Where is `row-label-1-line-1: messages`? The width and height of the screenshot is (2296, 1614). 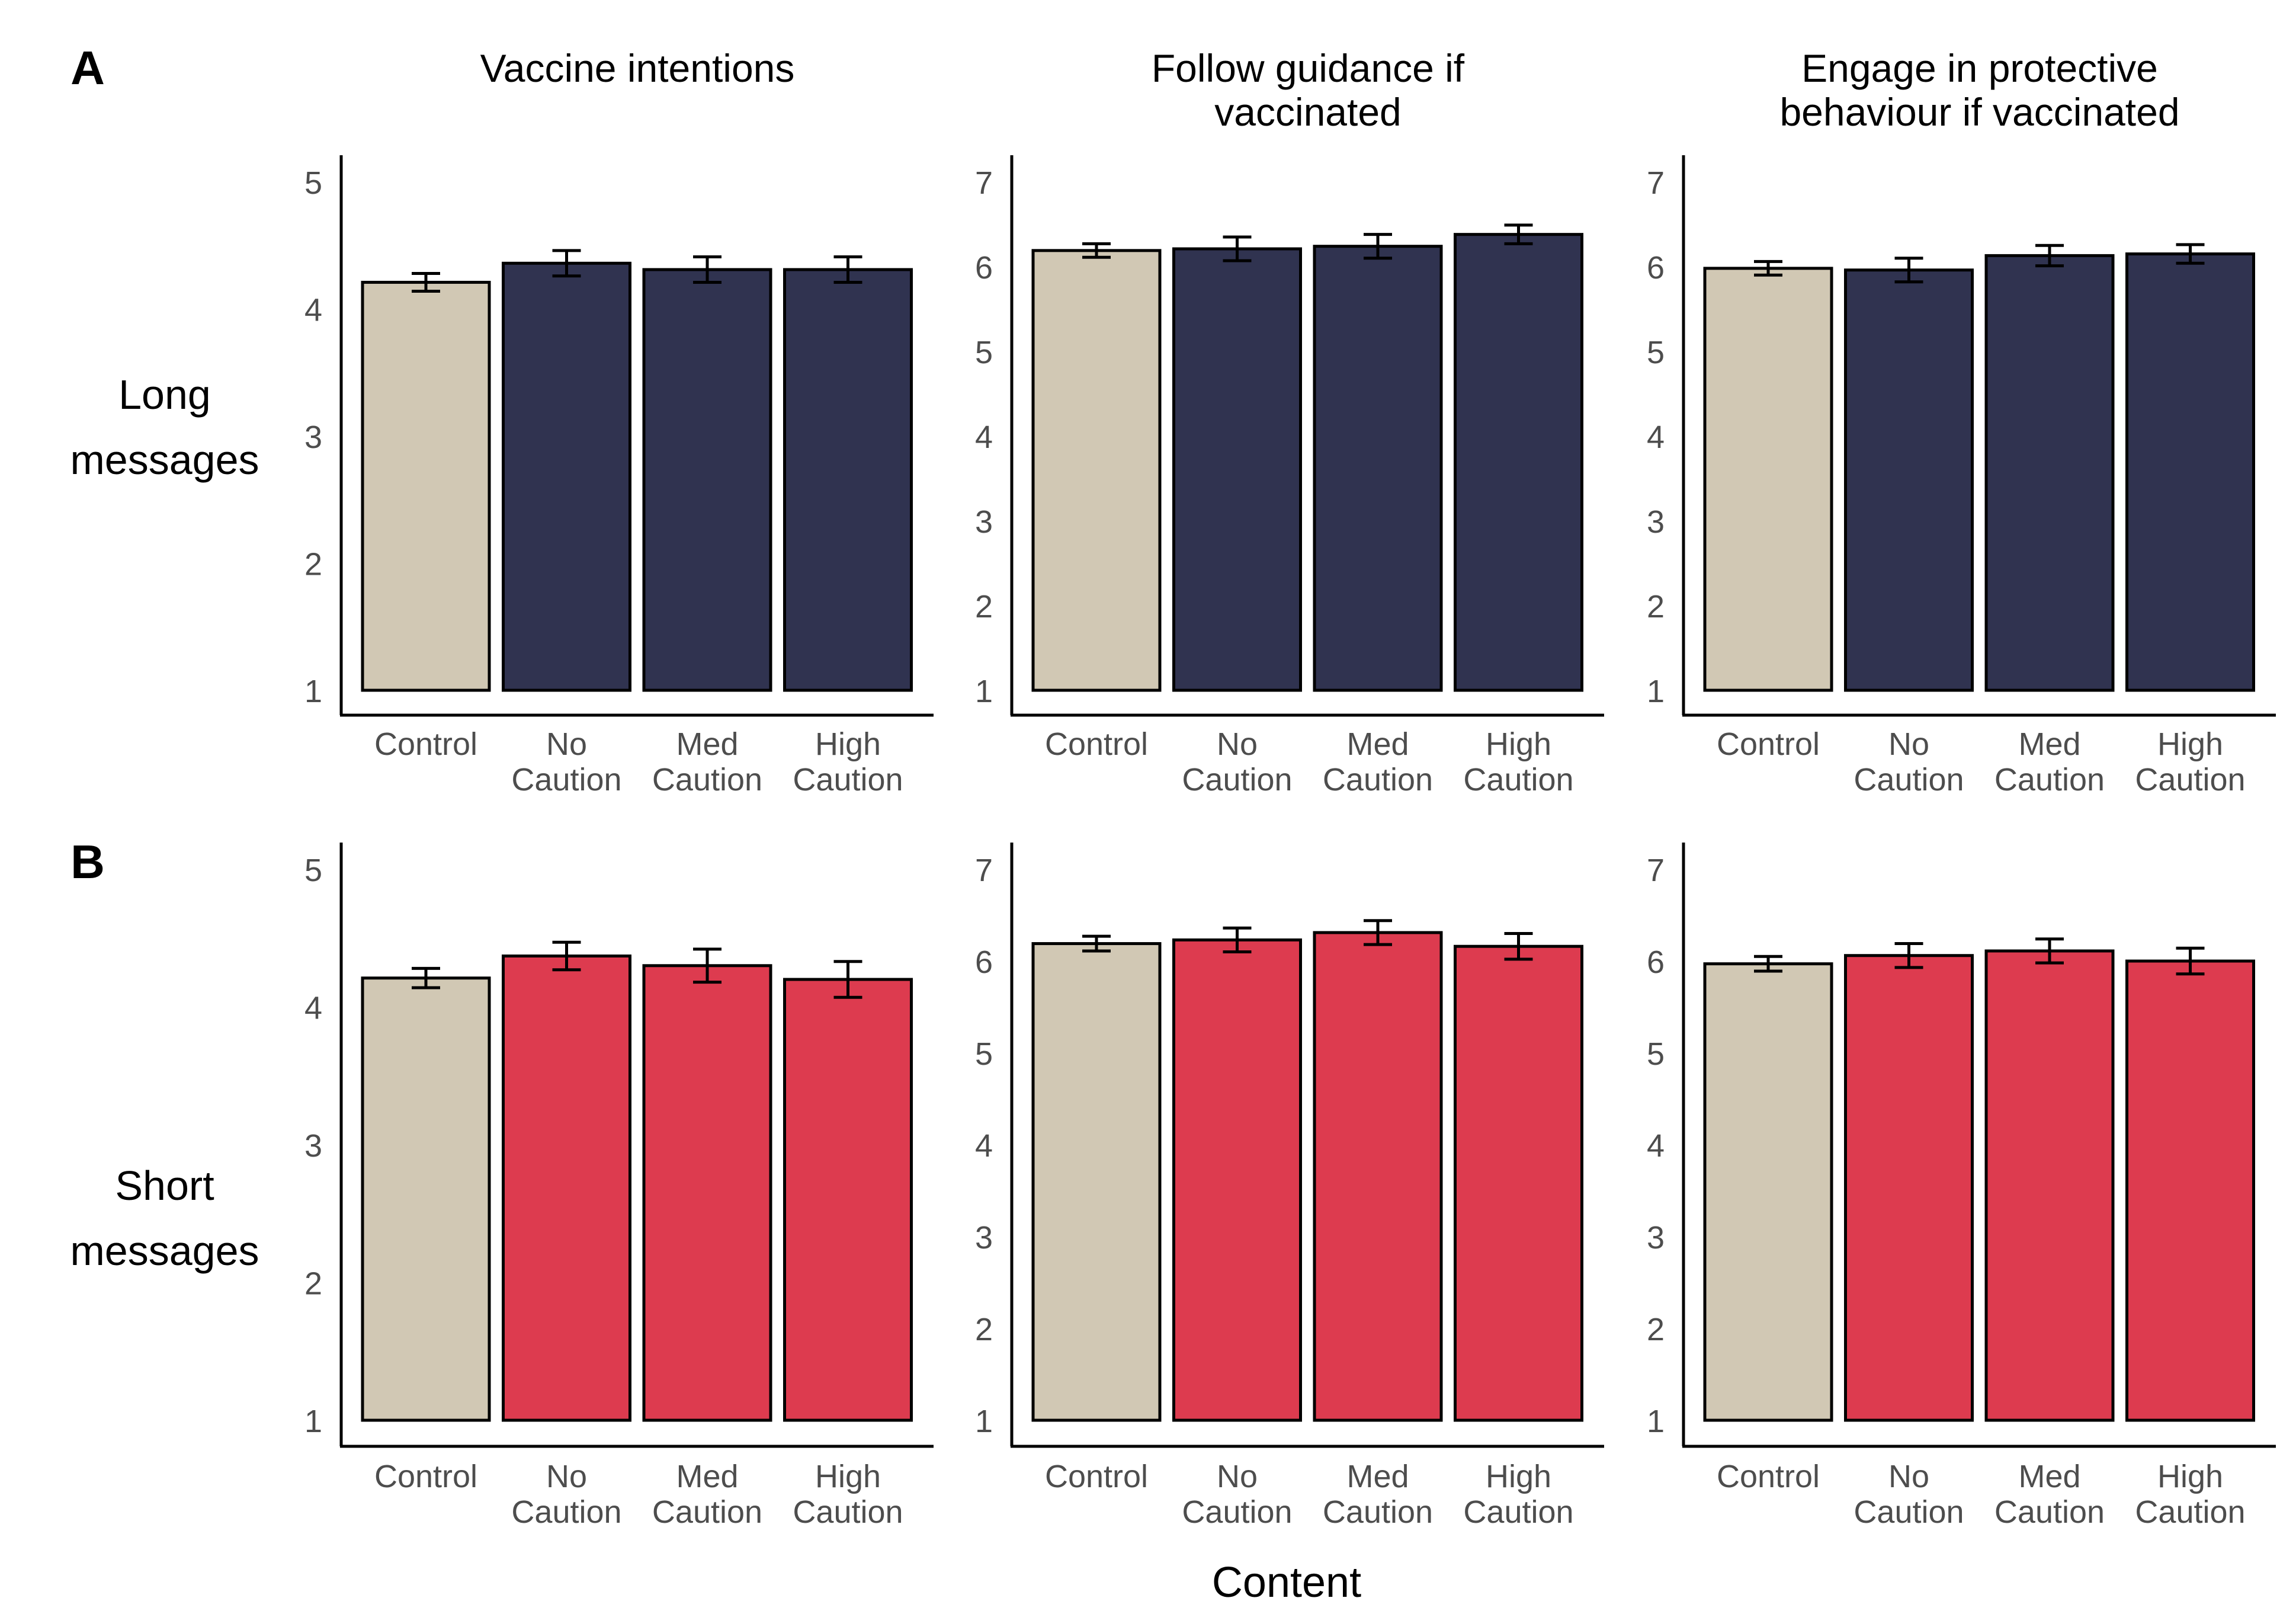 row-label-1-line-1: messages is located at coordinates (164, 1251).